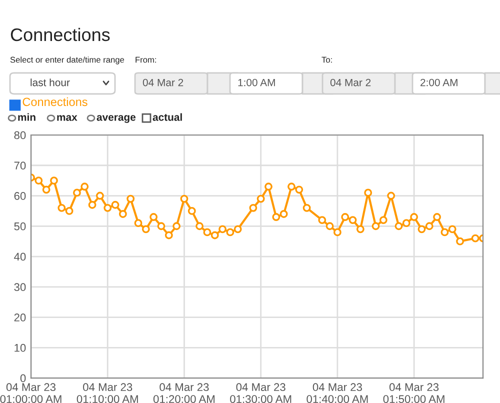 The image size is (500, 403). Describe the element at coordinates (20, 166) in the screenshot. I see `y-tick-label: 70` at that location.